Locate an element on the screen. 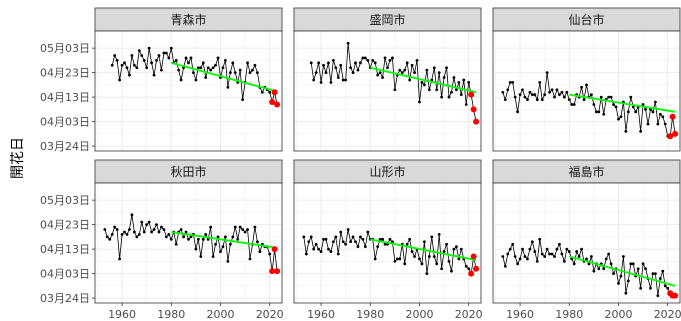 The height and width of the screenshot is (321, 681). panel-5: 山形市 1960 1980 2000 2020 is located at coordinates (388, 240).